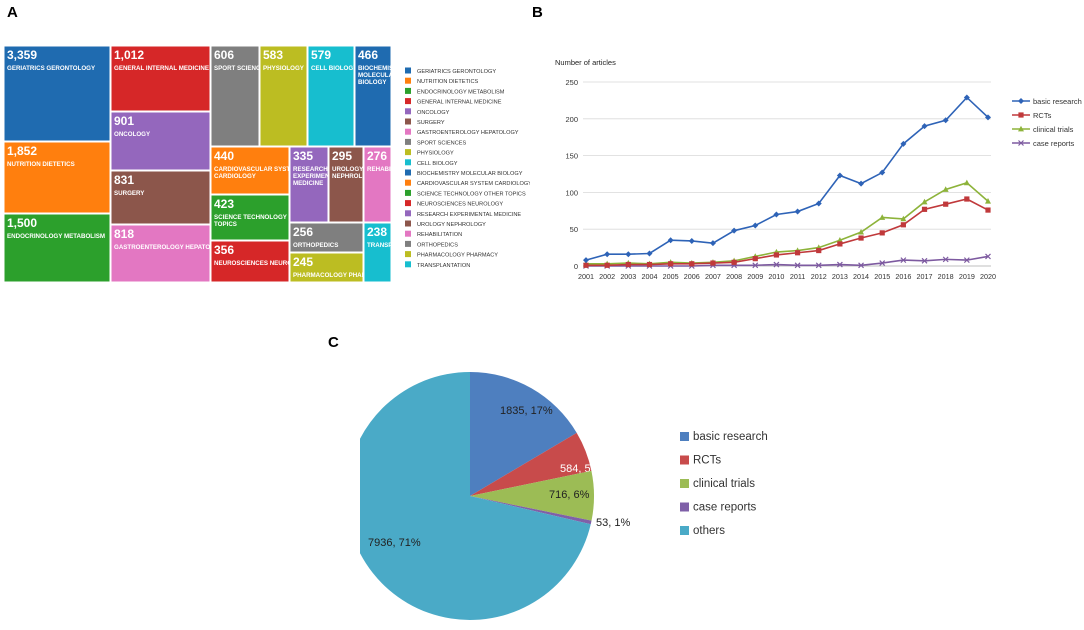 This screenshot has width=1084, height=630. Describe the element at coordinates (256, 169) in the screenshot. I see `tile-label-cardiovascular-system-cardiology: CARDIOVASCULAR SYSTEM` at that location.